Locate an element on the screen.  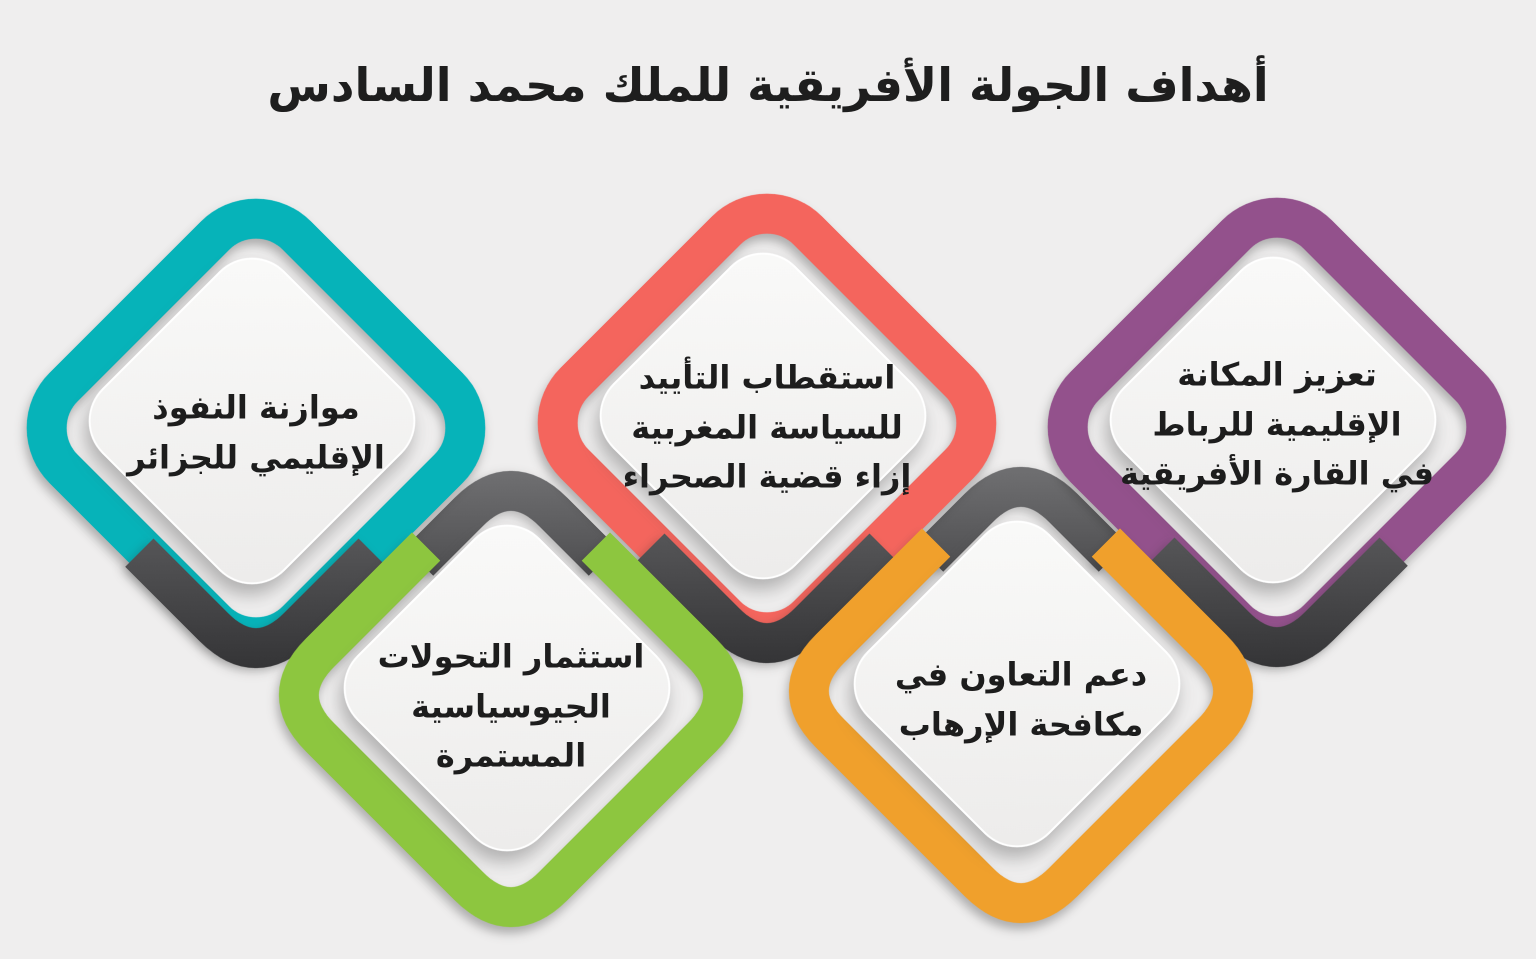
goal-diamond-attract-support-sahara is located at coordinates (767, 428).